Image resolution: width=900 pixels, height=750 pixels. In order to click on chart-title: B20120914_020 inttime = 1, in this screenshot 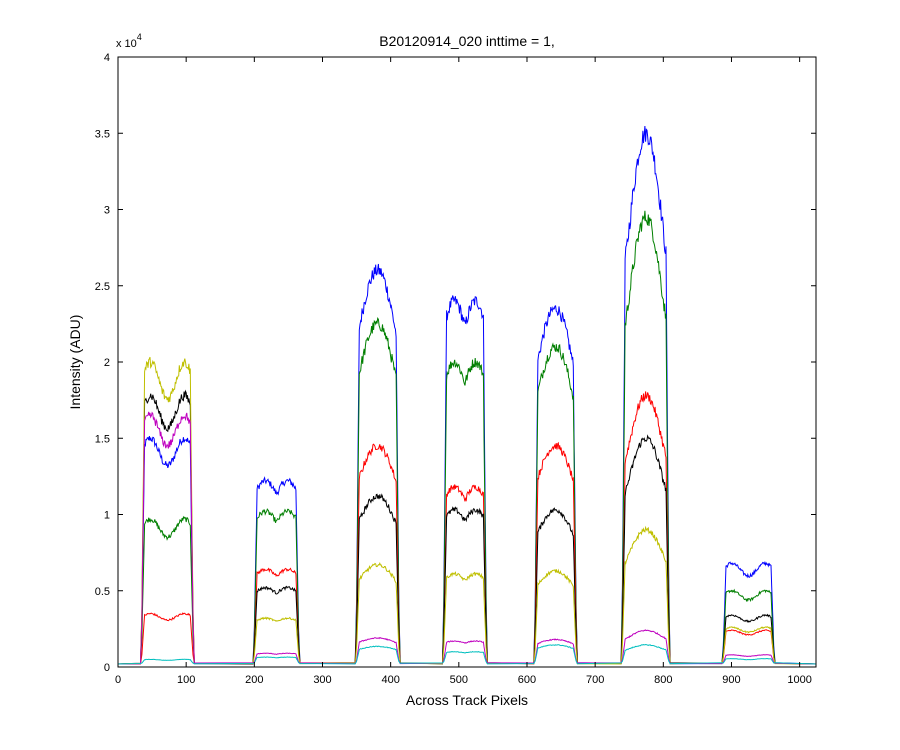, I will do `click(467, 41)`.